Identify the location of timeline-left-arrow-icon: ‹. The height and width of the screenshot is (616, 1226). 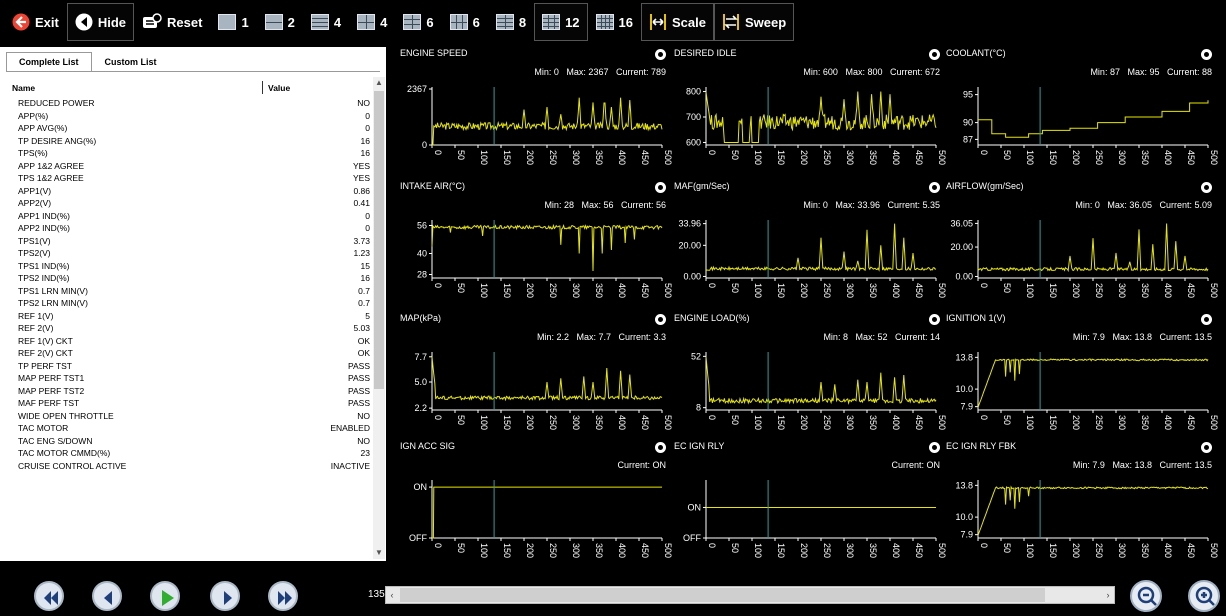
(392, 595).